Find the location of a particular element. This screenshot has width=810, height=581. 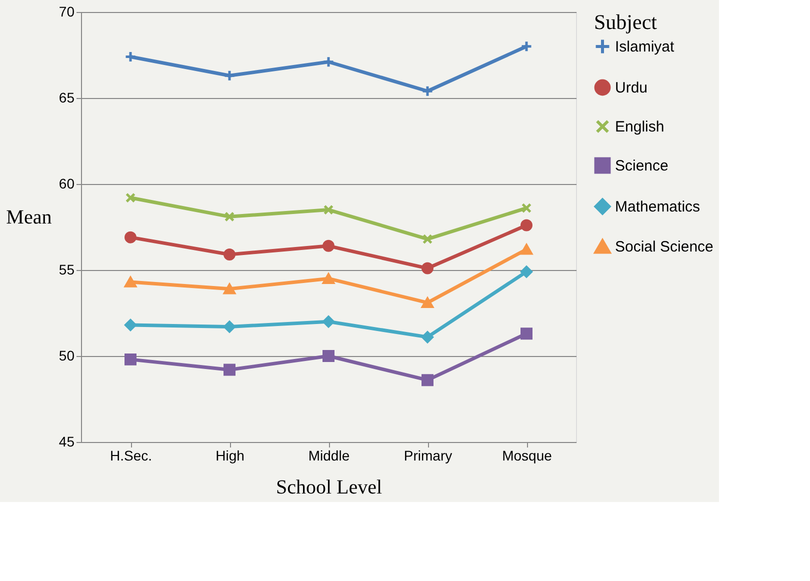

x-tick-label: Primary is located at coordinates (428, 456).